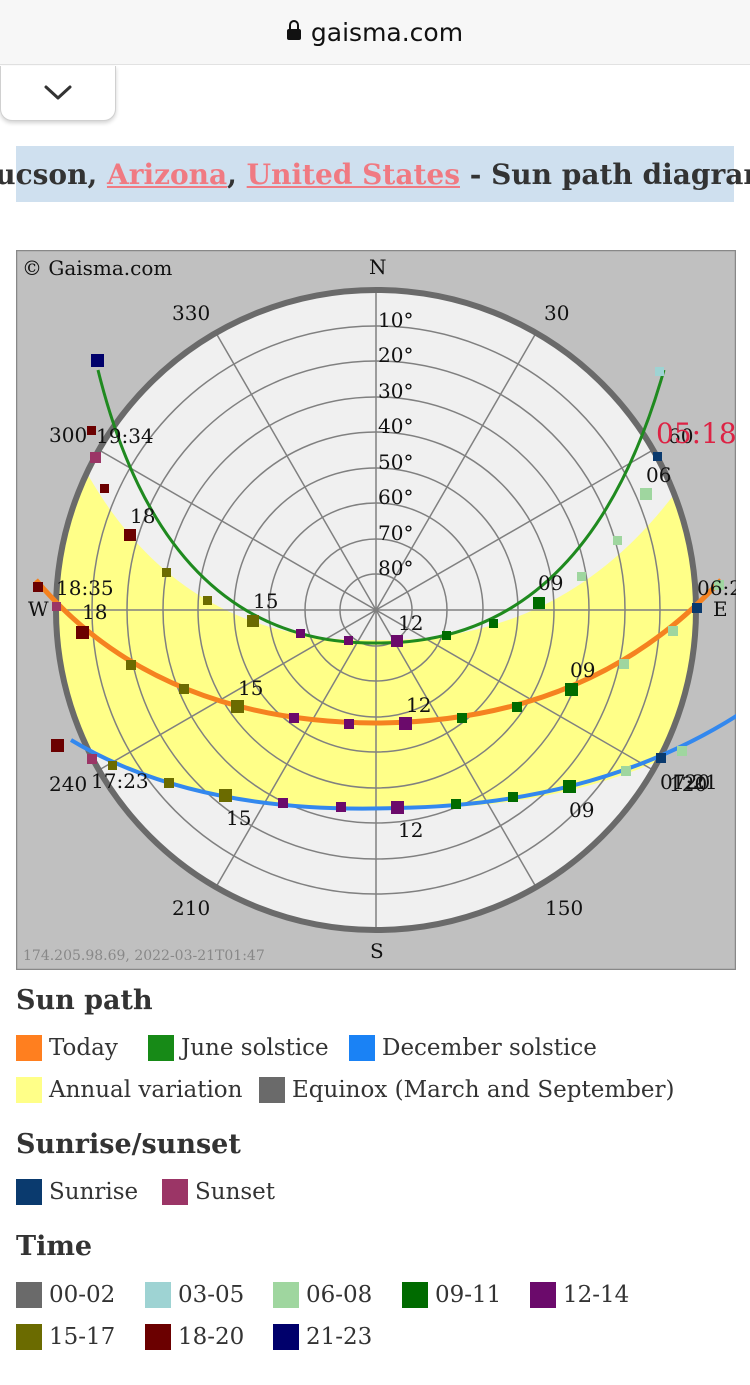 This screenshot has height=1385, width=750. What do you see at coordinates (339, 1295) in the screenshot?
I see `legend-label: 06-08` at bounding box center [339, 1295].